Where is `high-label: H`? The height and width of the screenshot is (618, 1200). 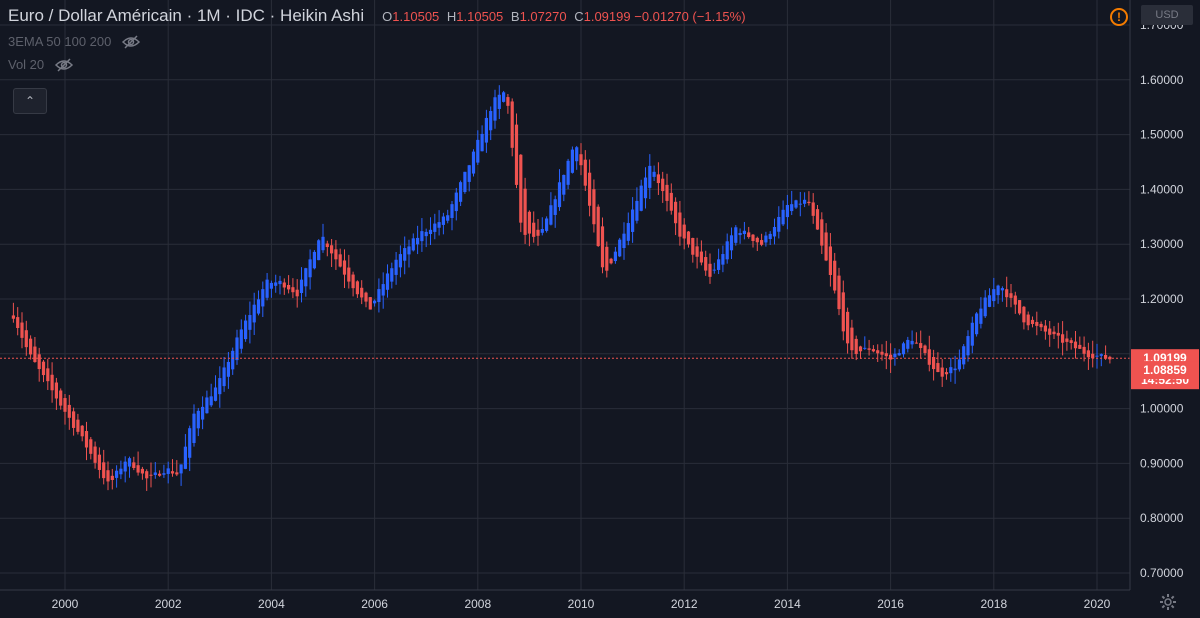 high-label: H is located at coordinates (451, 16).